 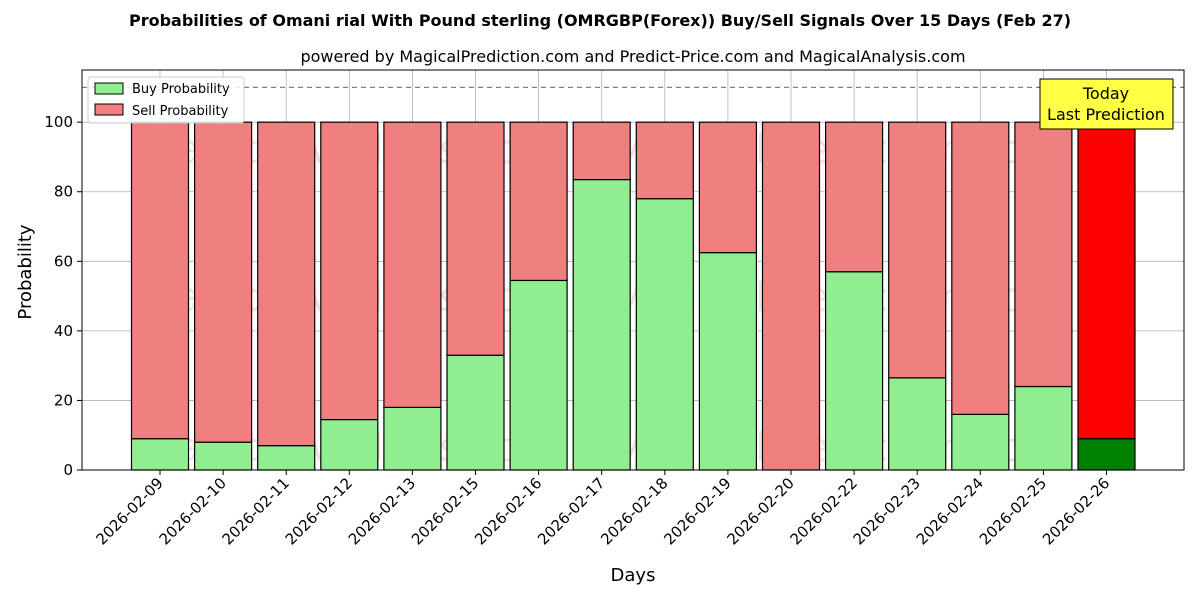 What do you see at coordinates (571, 511) in the screenshot?
I see `x-tick-label: 2026-02-17` at bounding box center [571, 511].